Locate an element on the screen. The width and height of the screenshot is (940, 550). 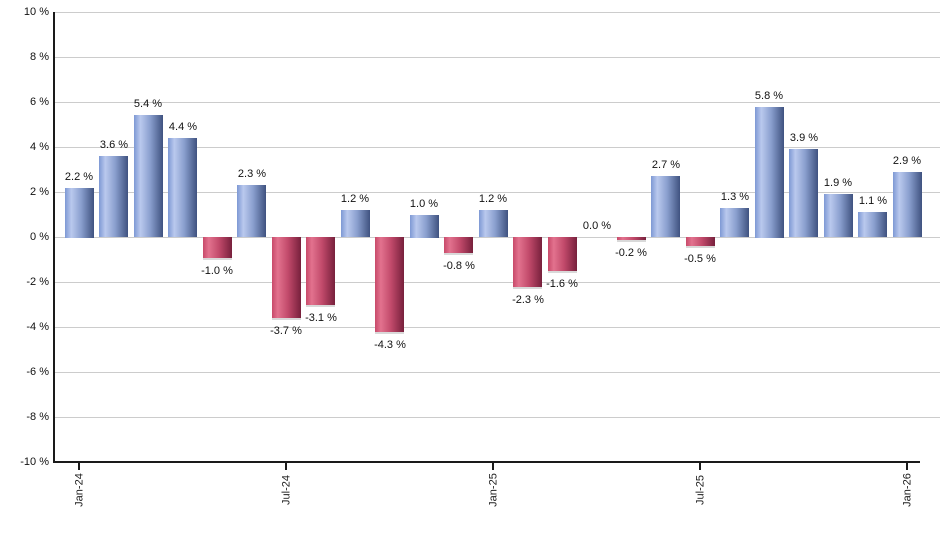
bar-value-label: 2.3 % is located at coordinates (252, 174).